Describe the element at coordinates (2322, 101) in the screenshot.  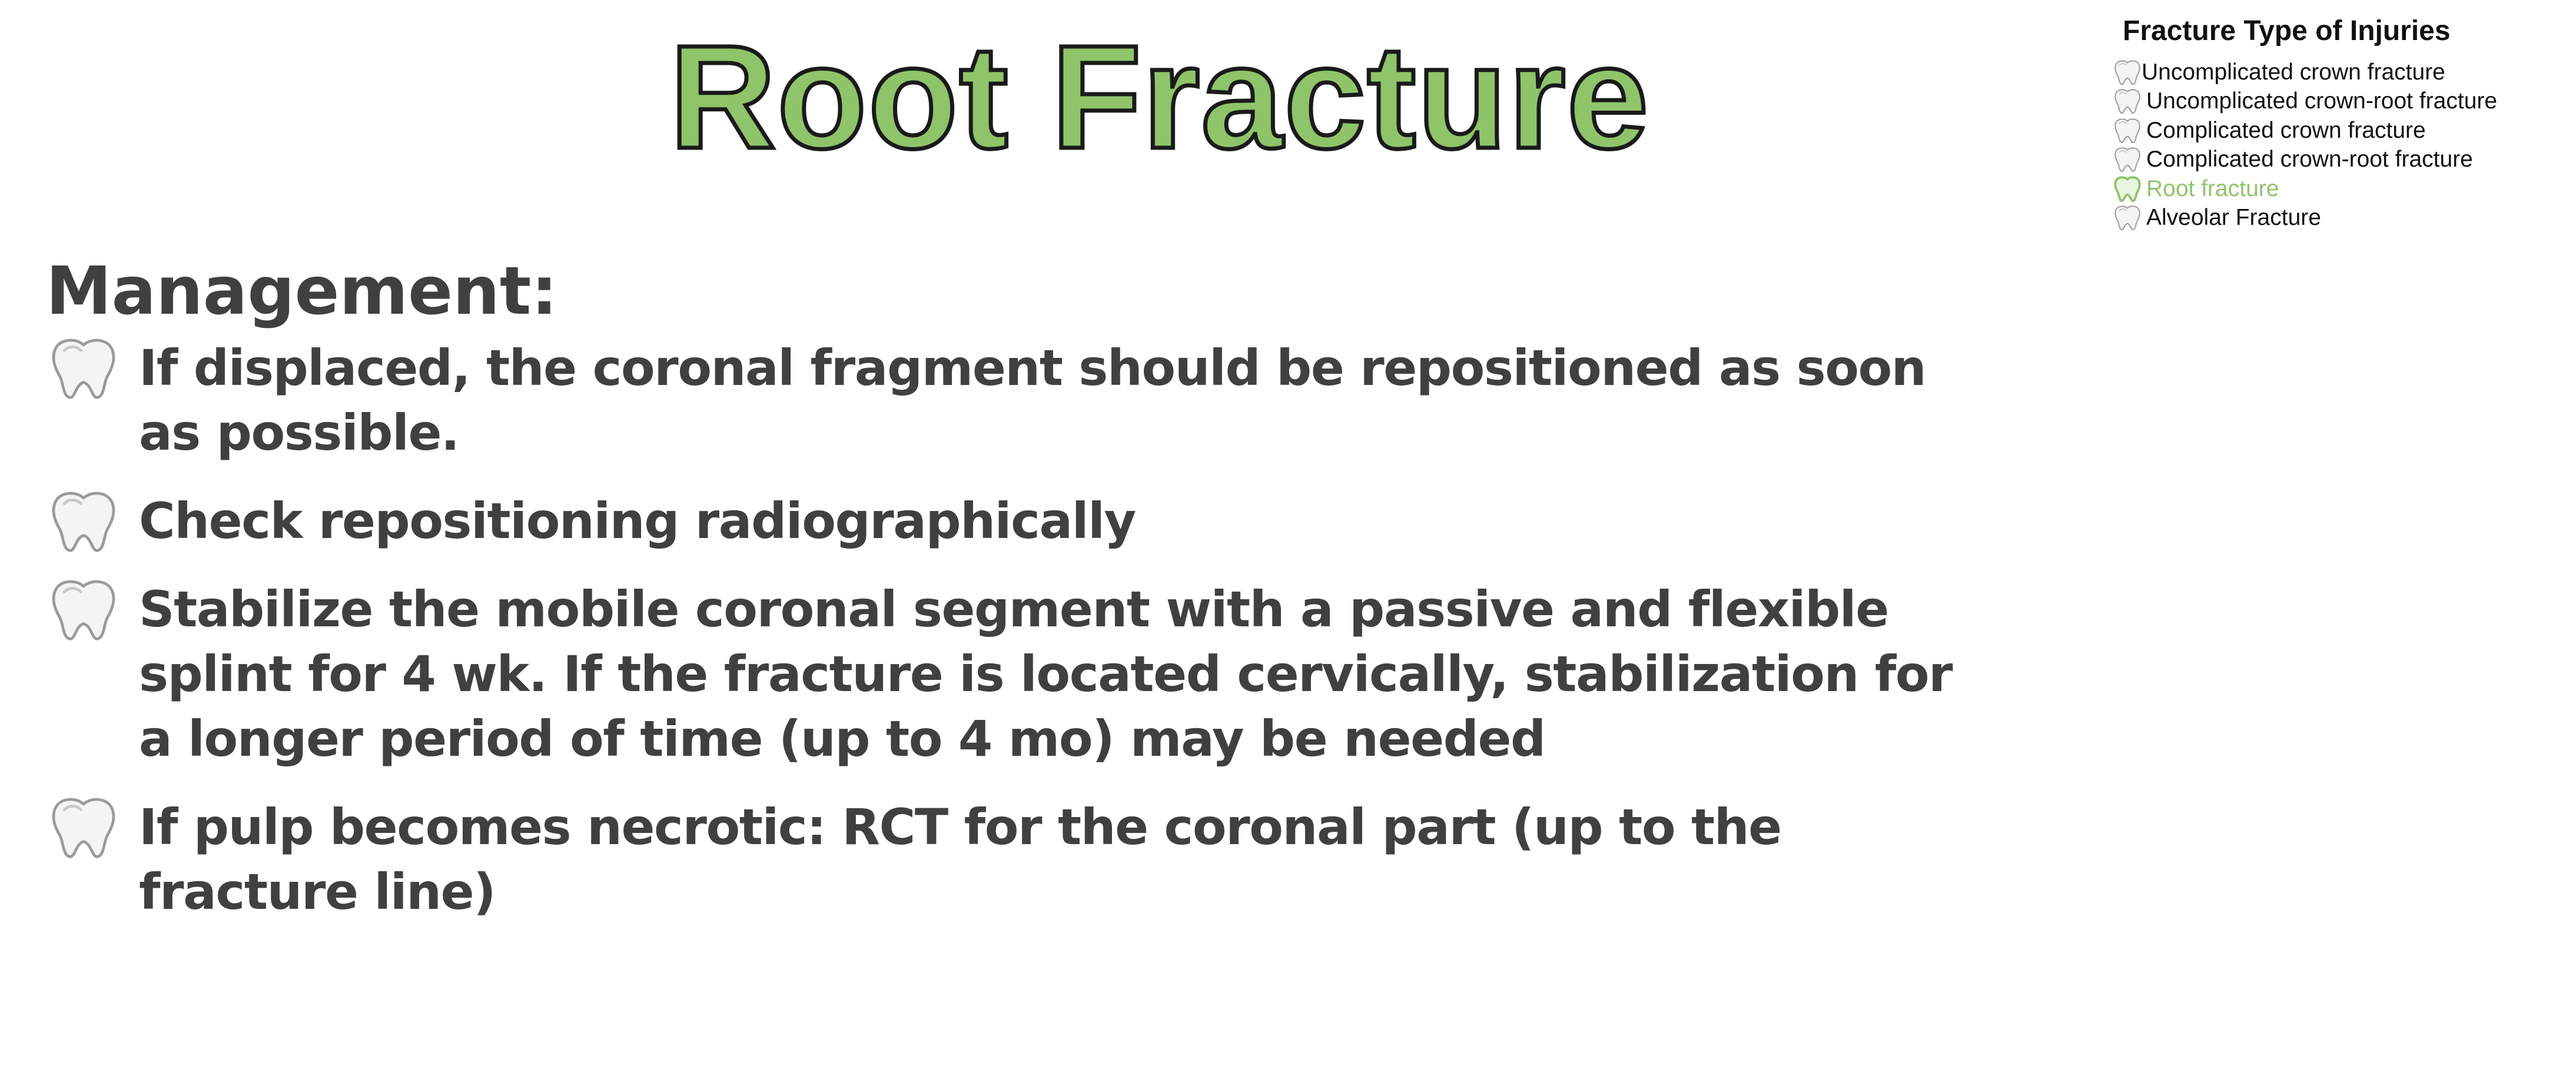
I see `nav-item-label: Uncomplicated crown-root fracture` at that location.